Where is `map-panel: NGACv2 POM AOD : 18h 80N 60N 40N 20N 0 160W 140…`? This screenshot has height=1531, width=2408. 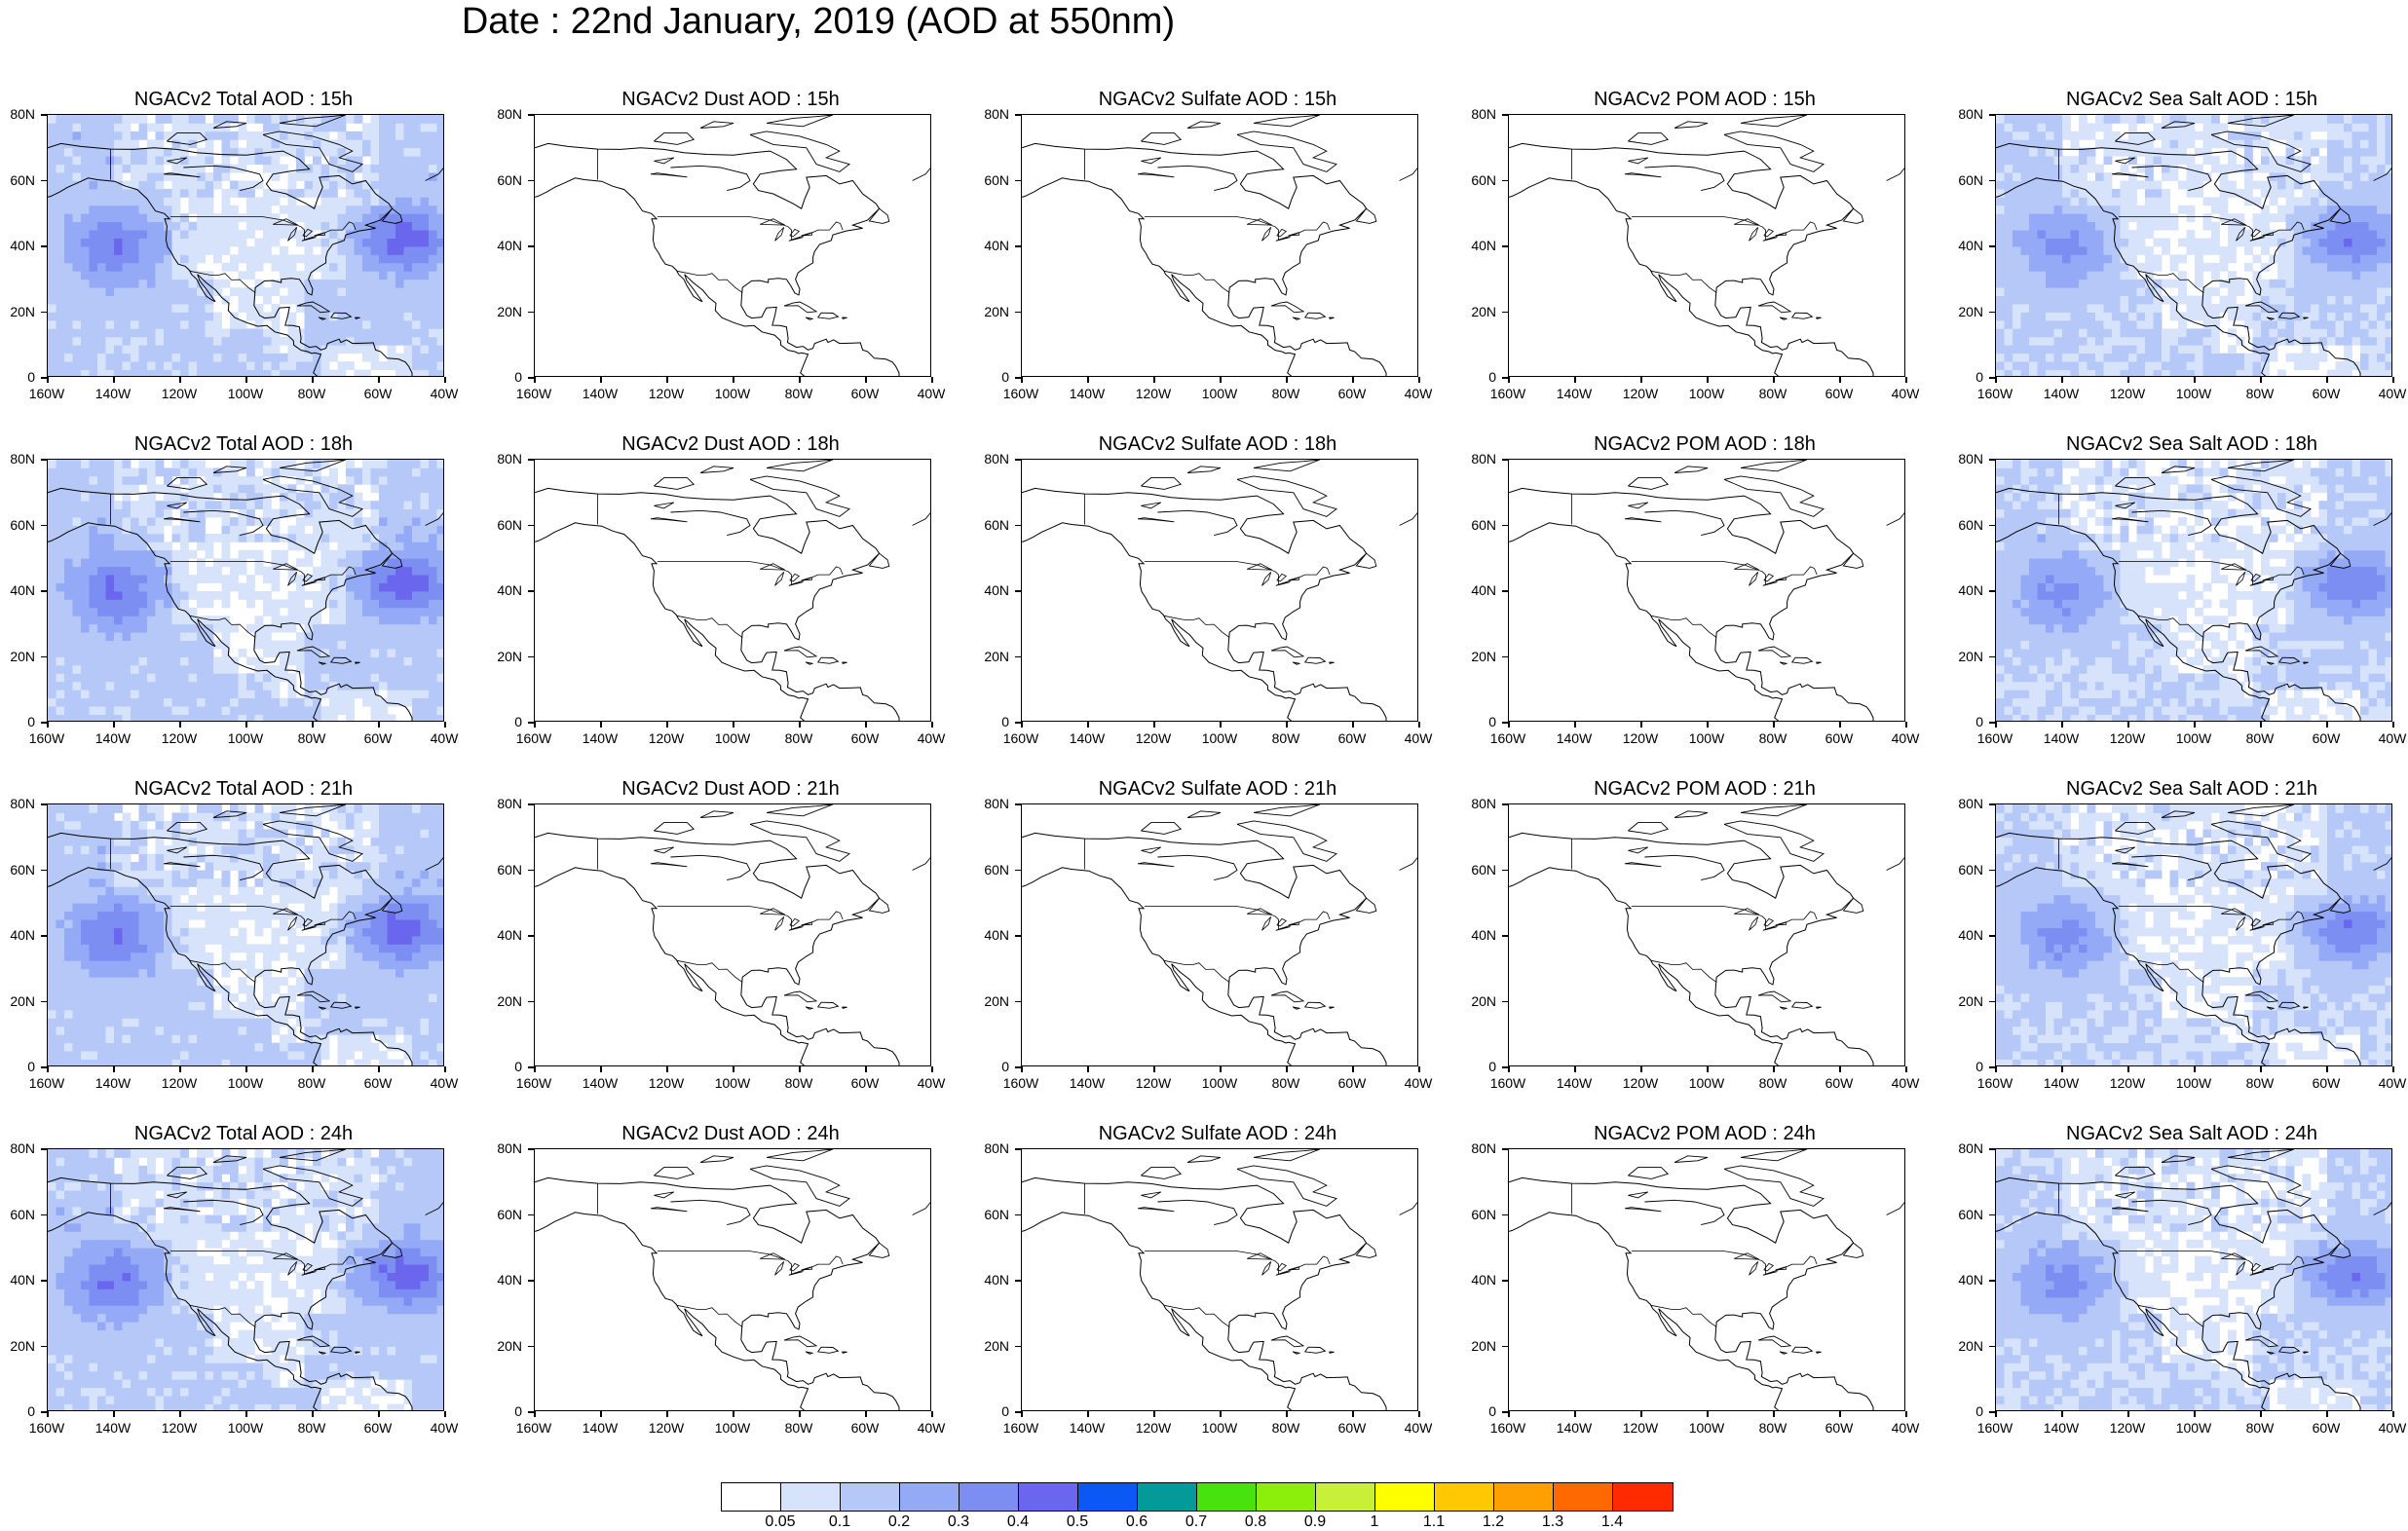
map-panel: NGACv2 POM AOD : 18h 80N 60N 40N 20N 0 160W 140… is located at coordinates (1704, 605).